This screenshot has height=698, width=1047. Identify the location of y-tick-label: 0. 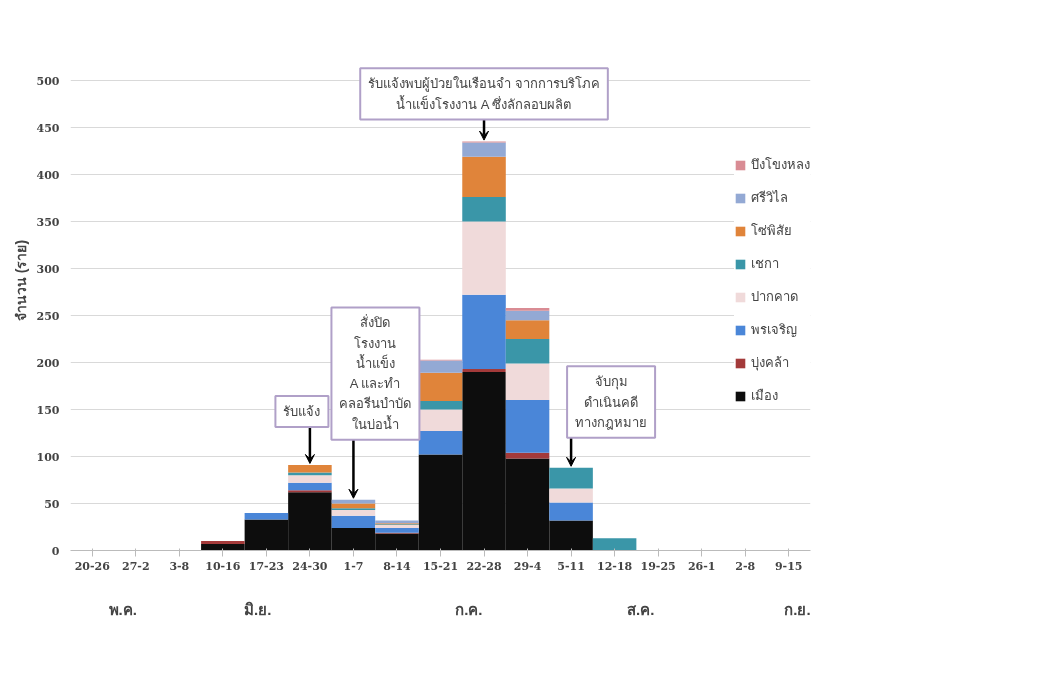
(55, 551).